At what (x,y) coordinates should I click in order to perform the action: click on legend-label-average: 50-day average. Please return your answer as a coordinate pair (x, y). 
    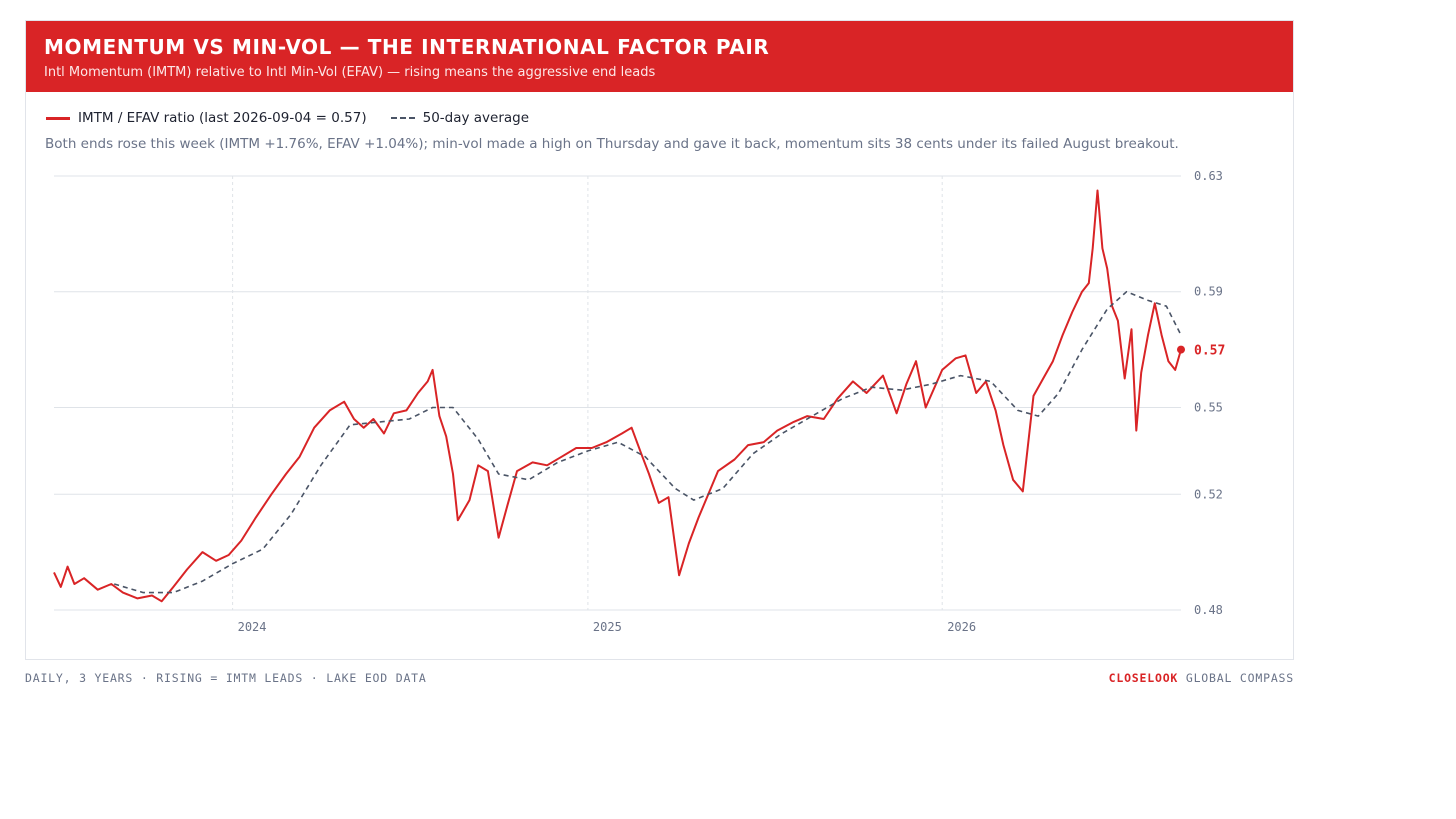
    Looking at the image, I should click on (476, 118).